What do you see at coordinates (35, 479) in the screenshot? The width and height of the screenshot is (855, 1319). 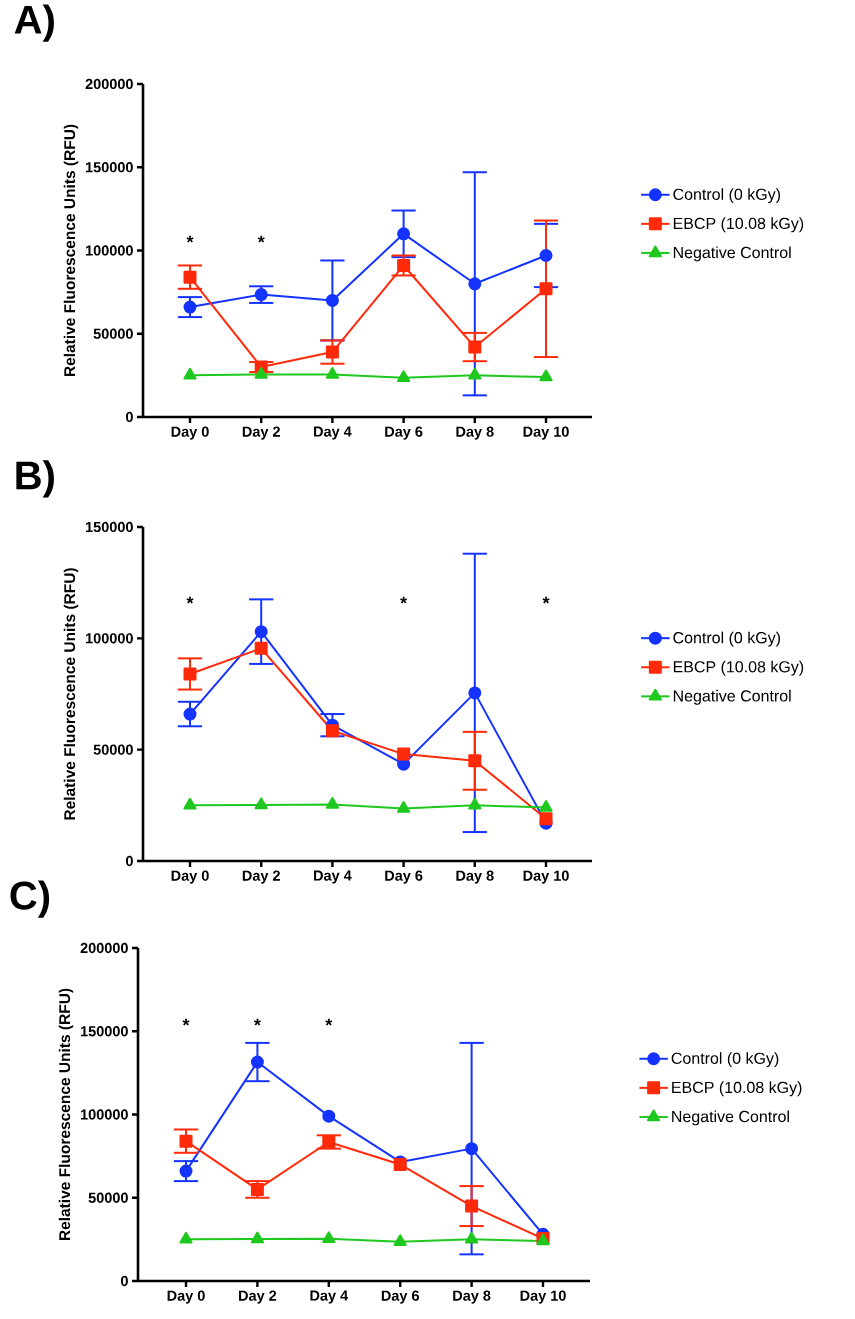 I see `chart-title: B)` at bounding box center [35, 479].